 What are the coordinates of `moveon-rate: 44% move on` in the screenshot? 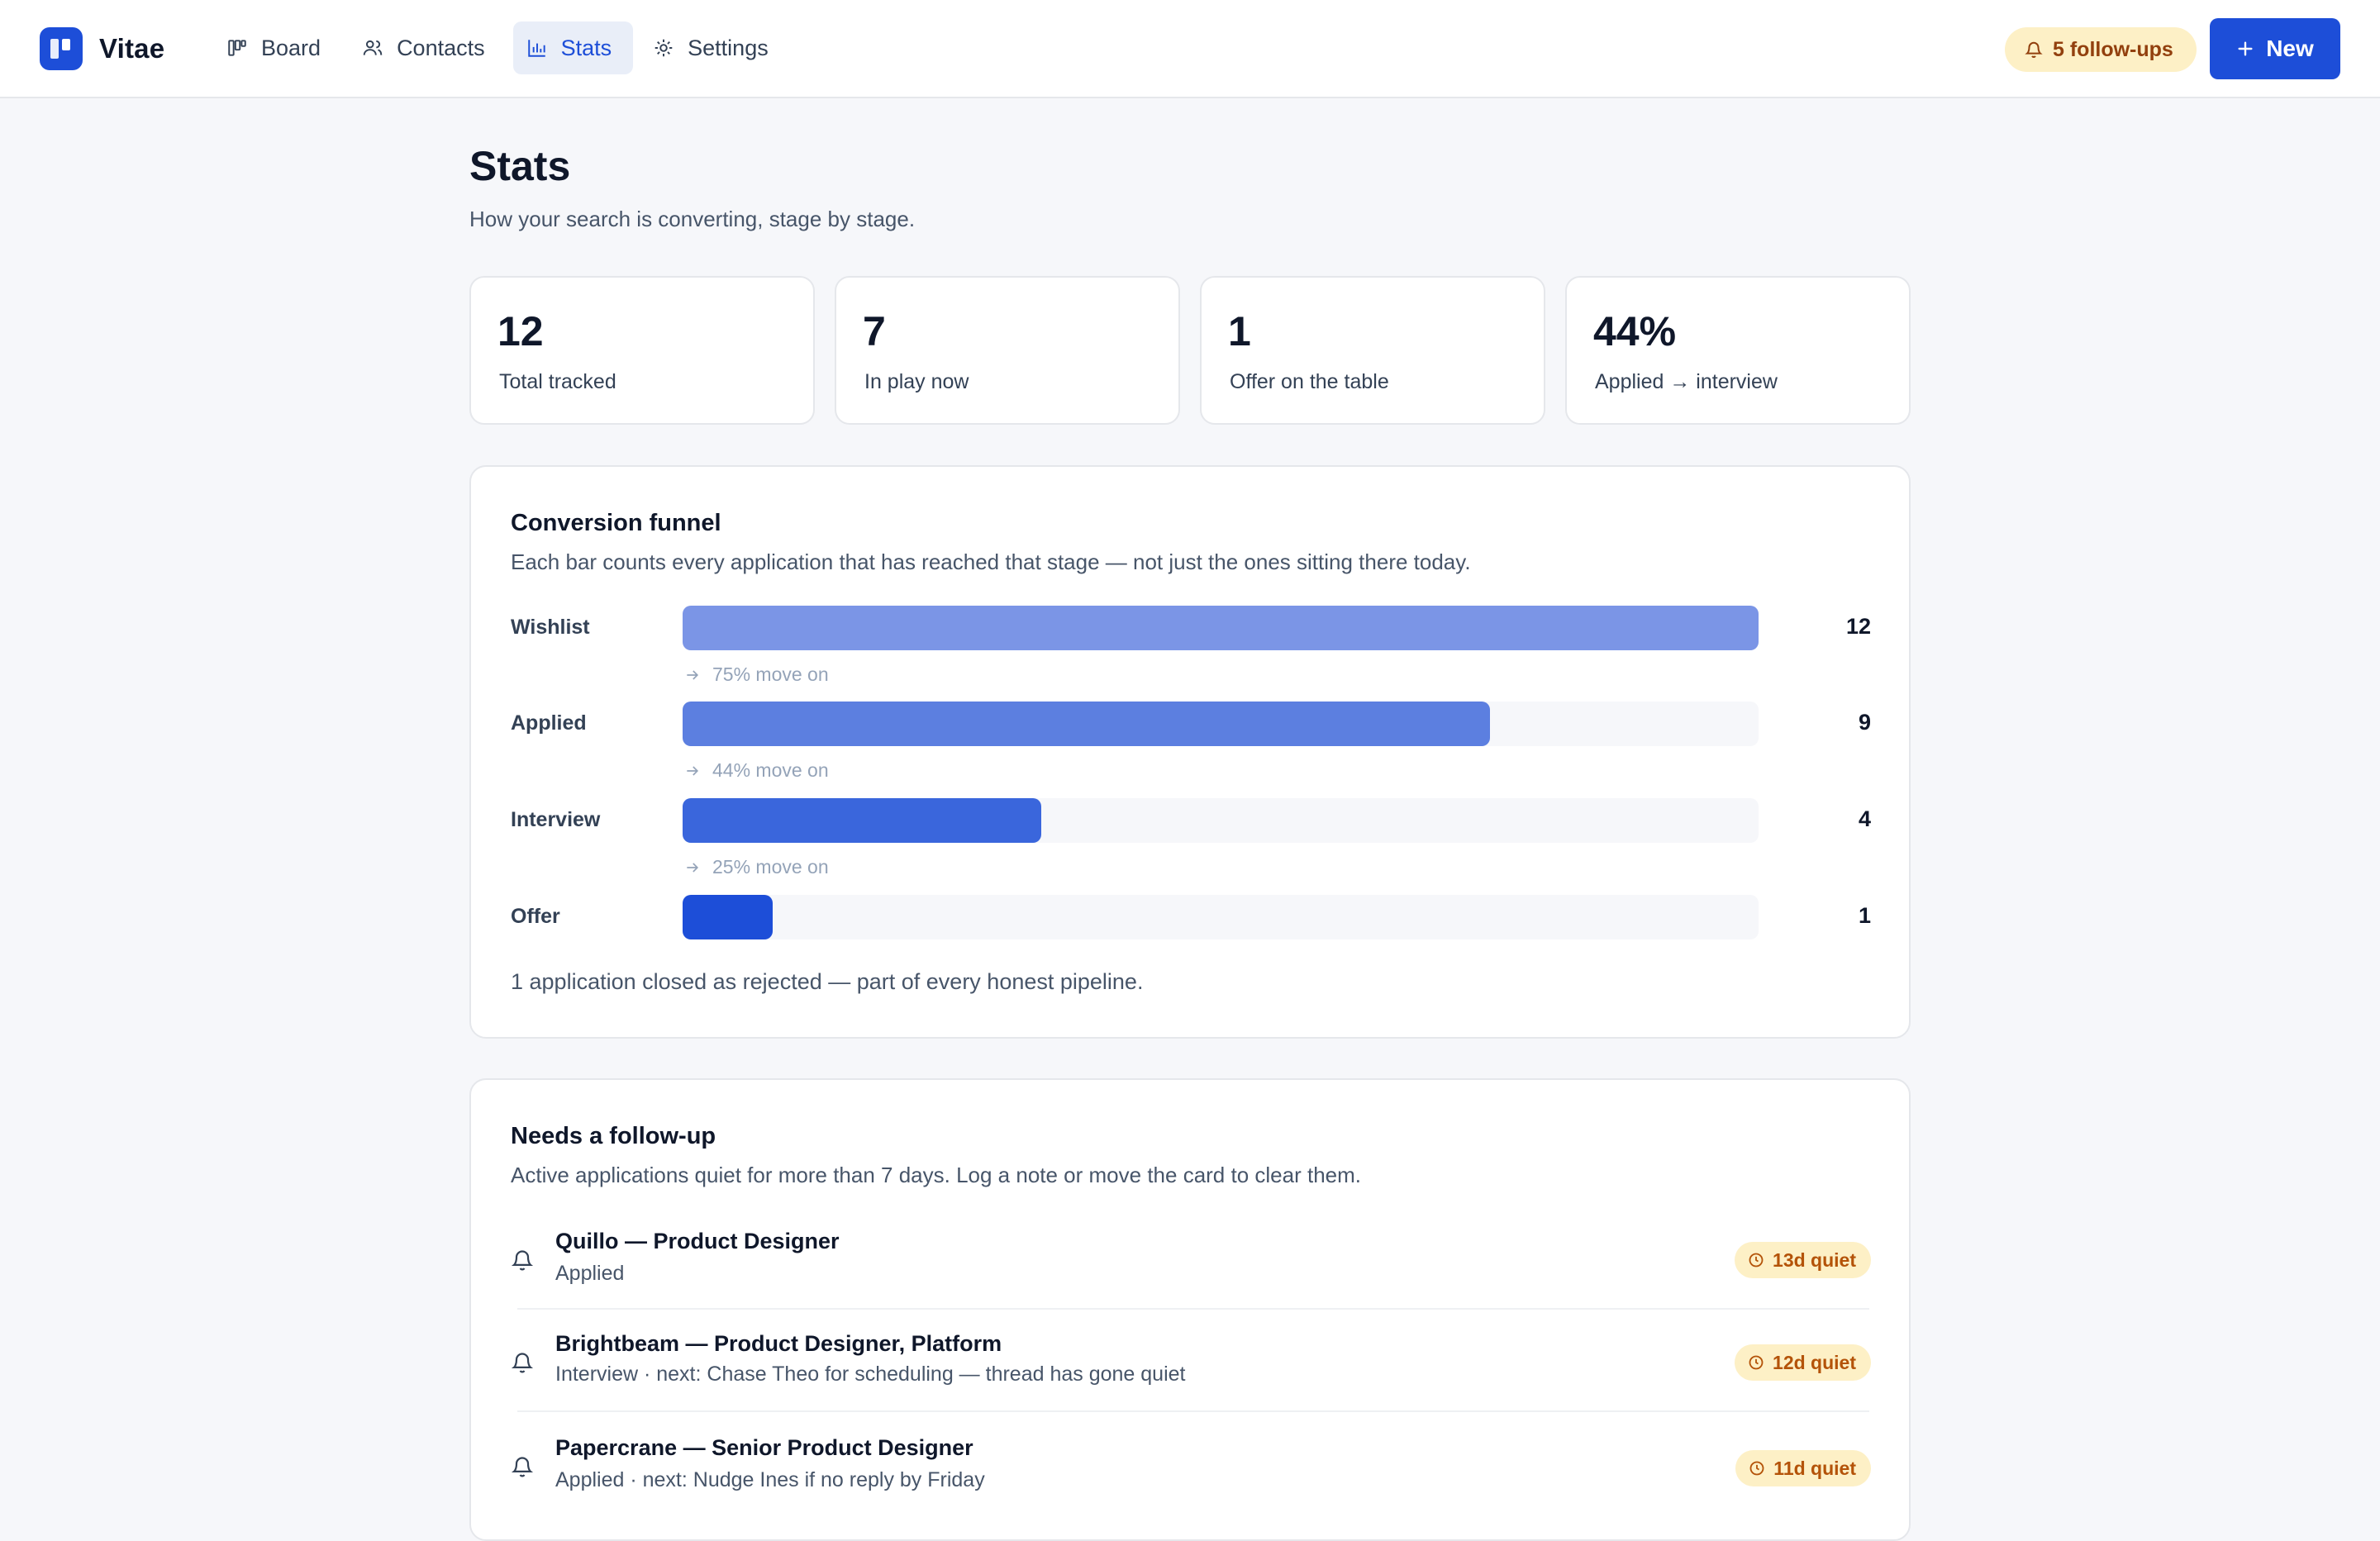 It's located at (756, 771).